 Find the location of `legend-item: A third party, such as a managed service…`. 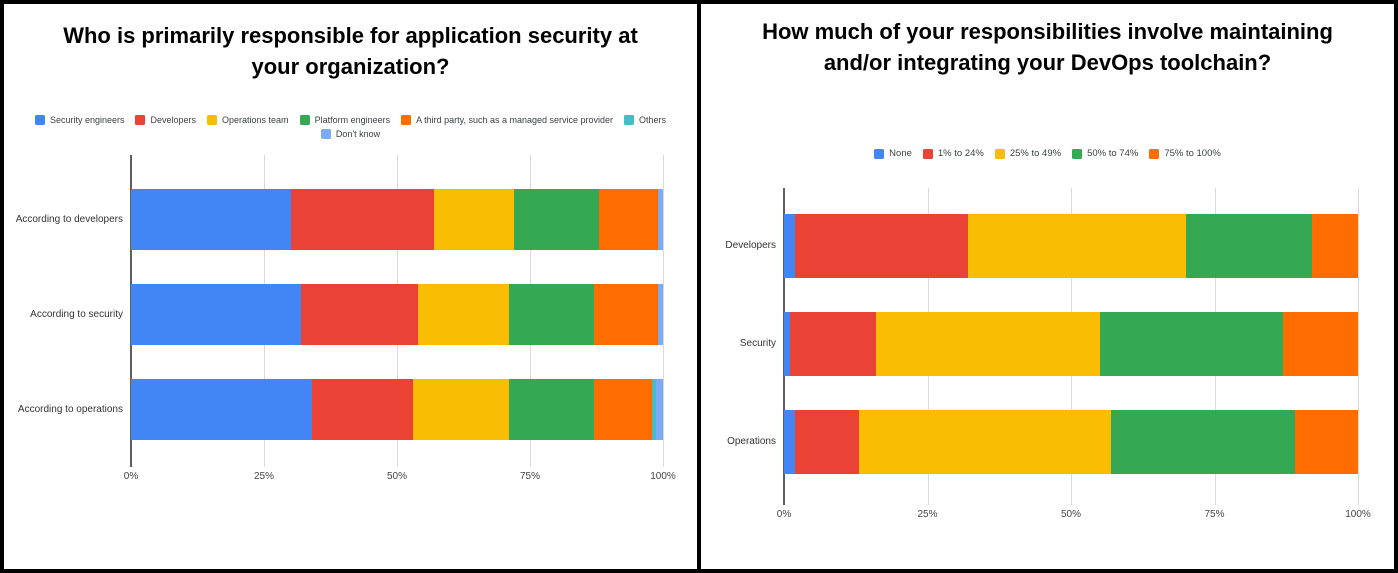

legend-item: A third party, such as a managed service… is located at coordinates (507, 120).